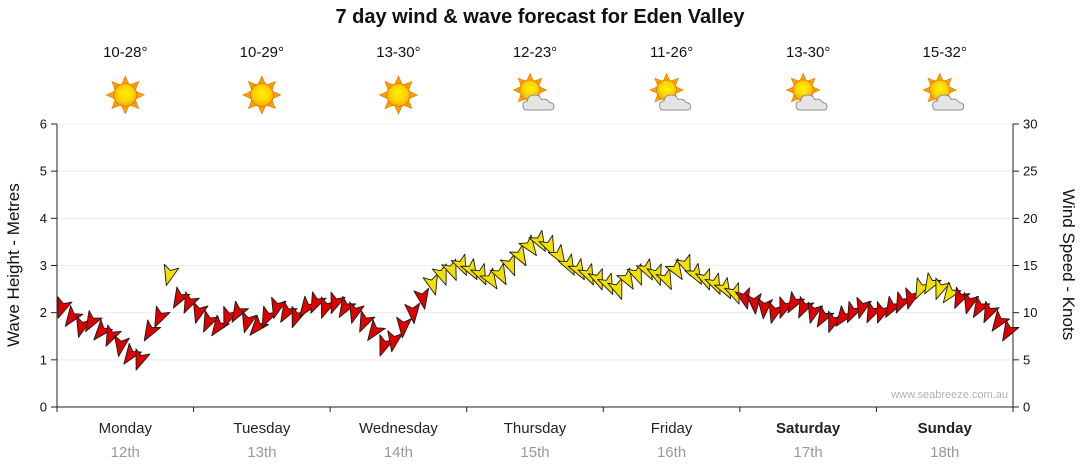 The height and width of the screenshot is (475, 1080). What do you see at coordinates (43, 265) in the screenshot?
I see `left-axis-tick-label: 3` at bounding box center [43, 265].